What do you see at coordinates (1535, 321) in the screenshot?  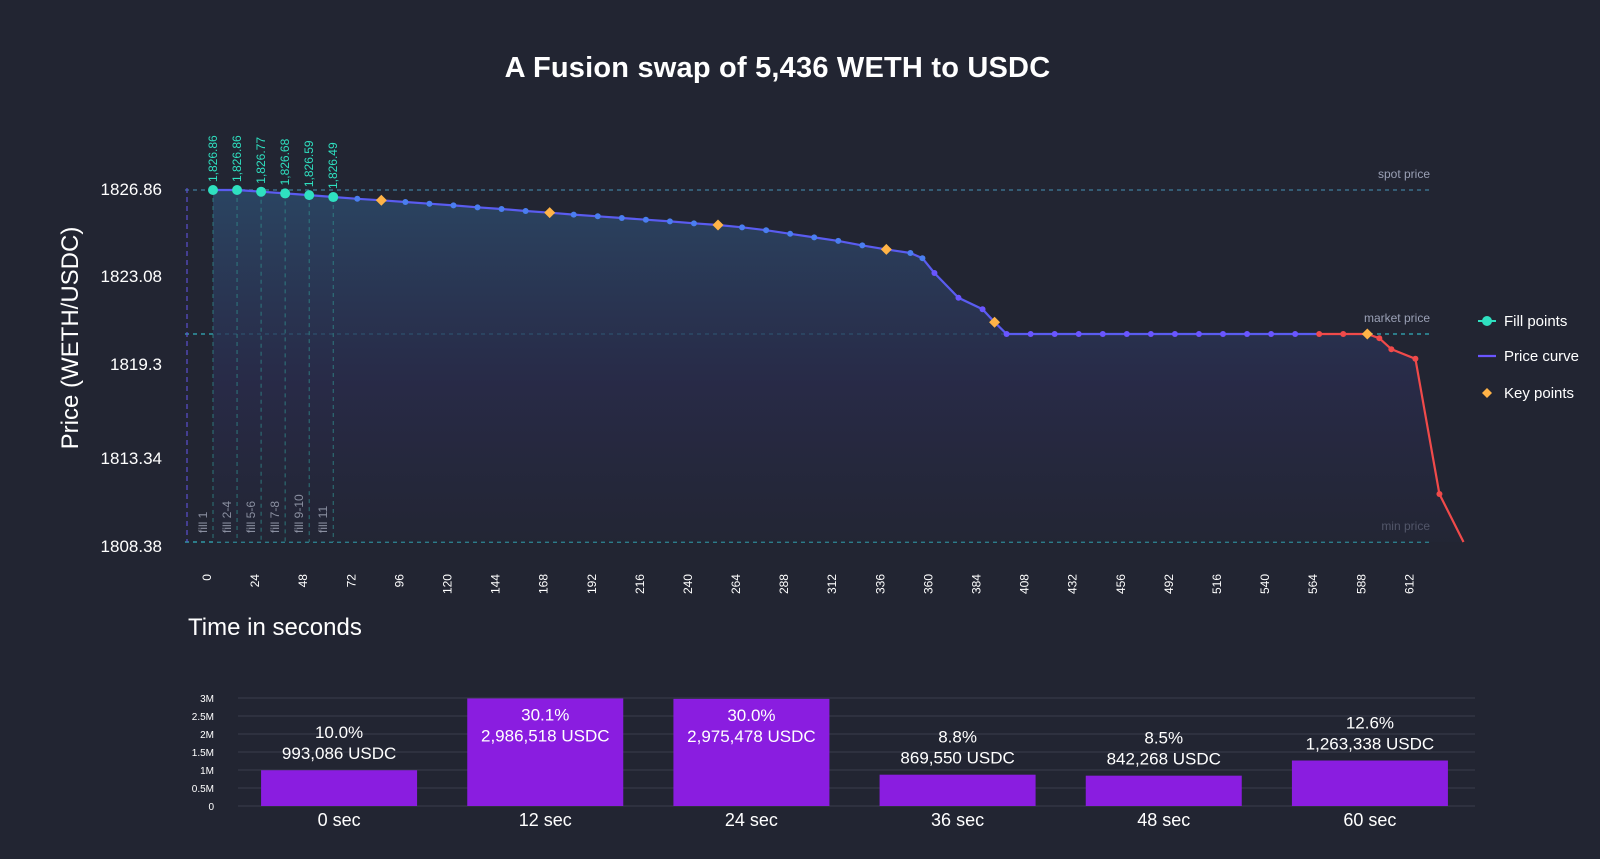 I see `legend-label: Fill points` at bounding box center [1535, 321].